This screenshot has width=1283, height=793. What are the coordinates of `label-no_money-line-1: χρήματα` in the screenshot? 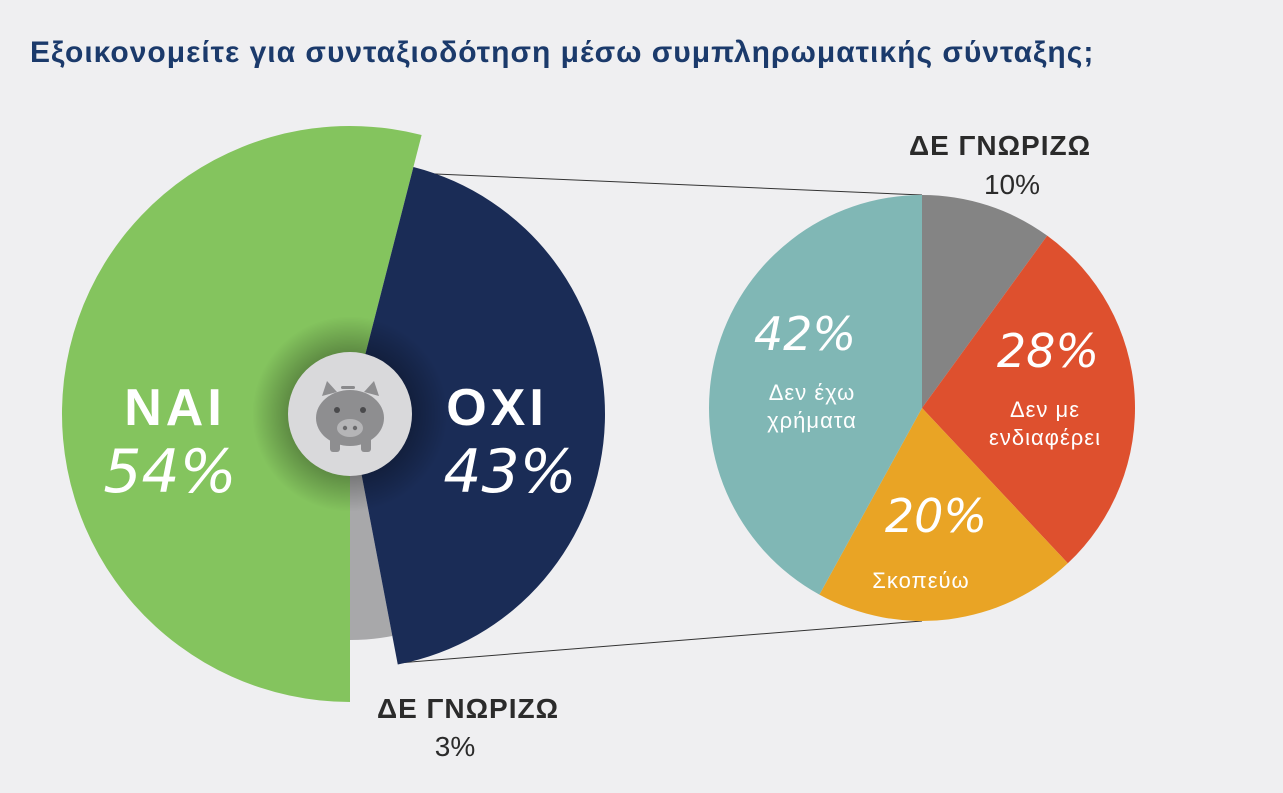 It's located at (812, 420).